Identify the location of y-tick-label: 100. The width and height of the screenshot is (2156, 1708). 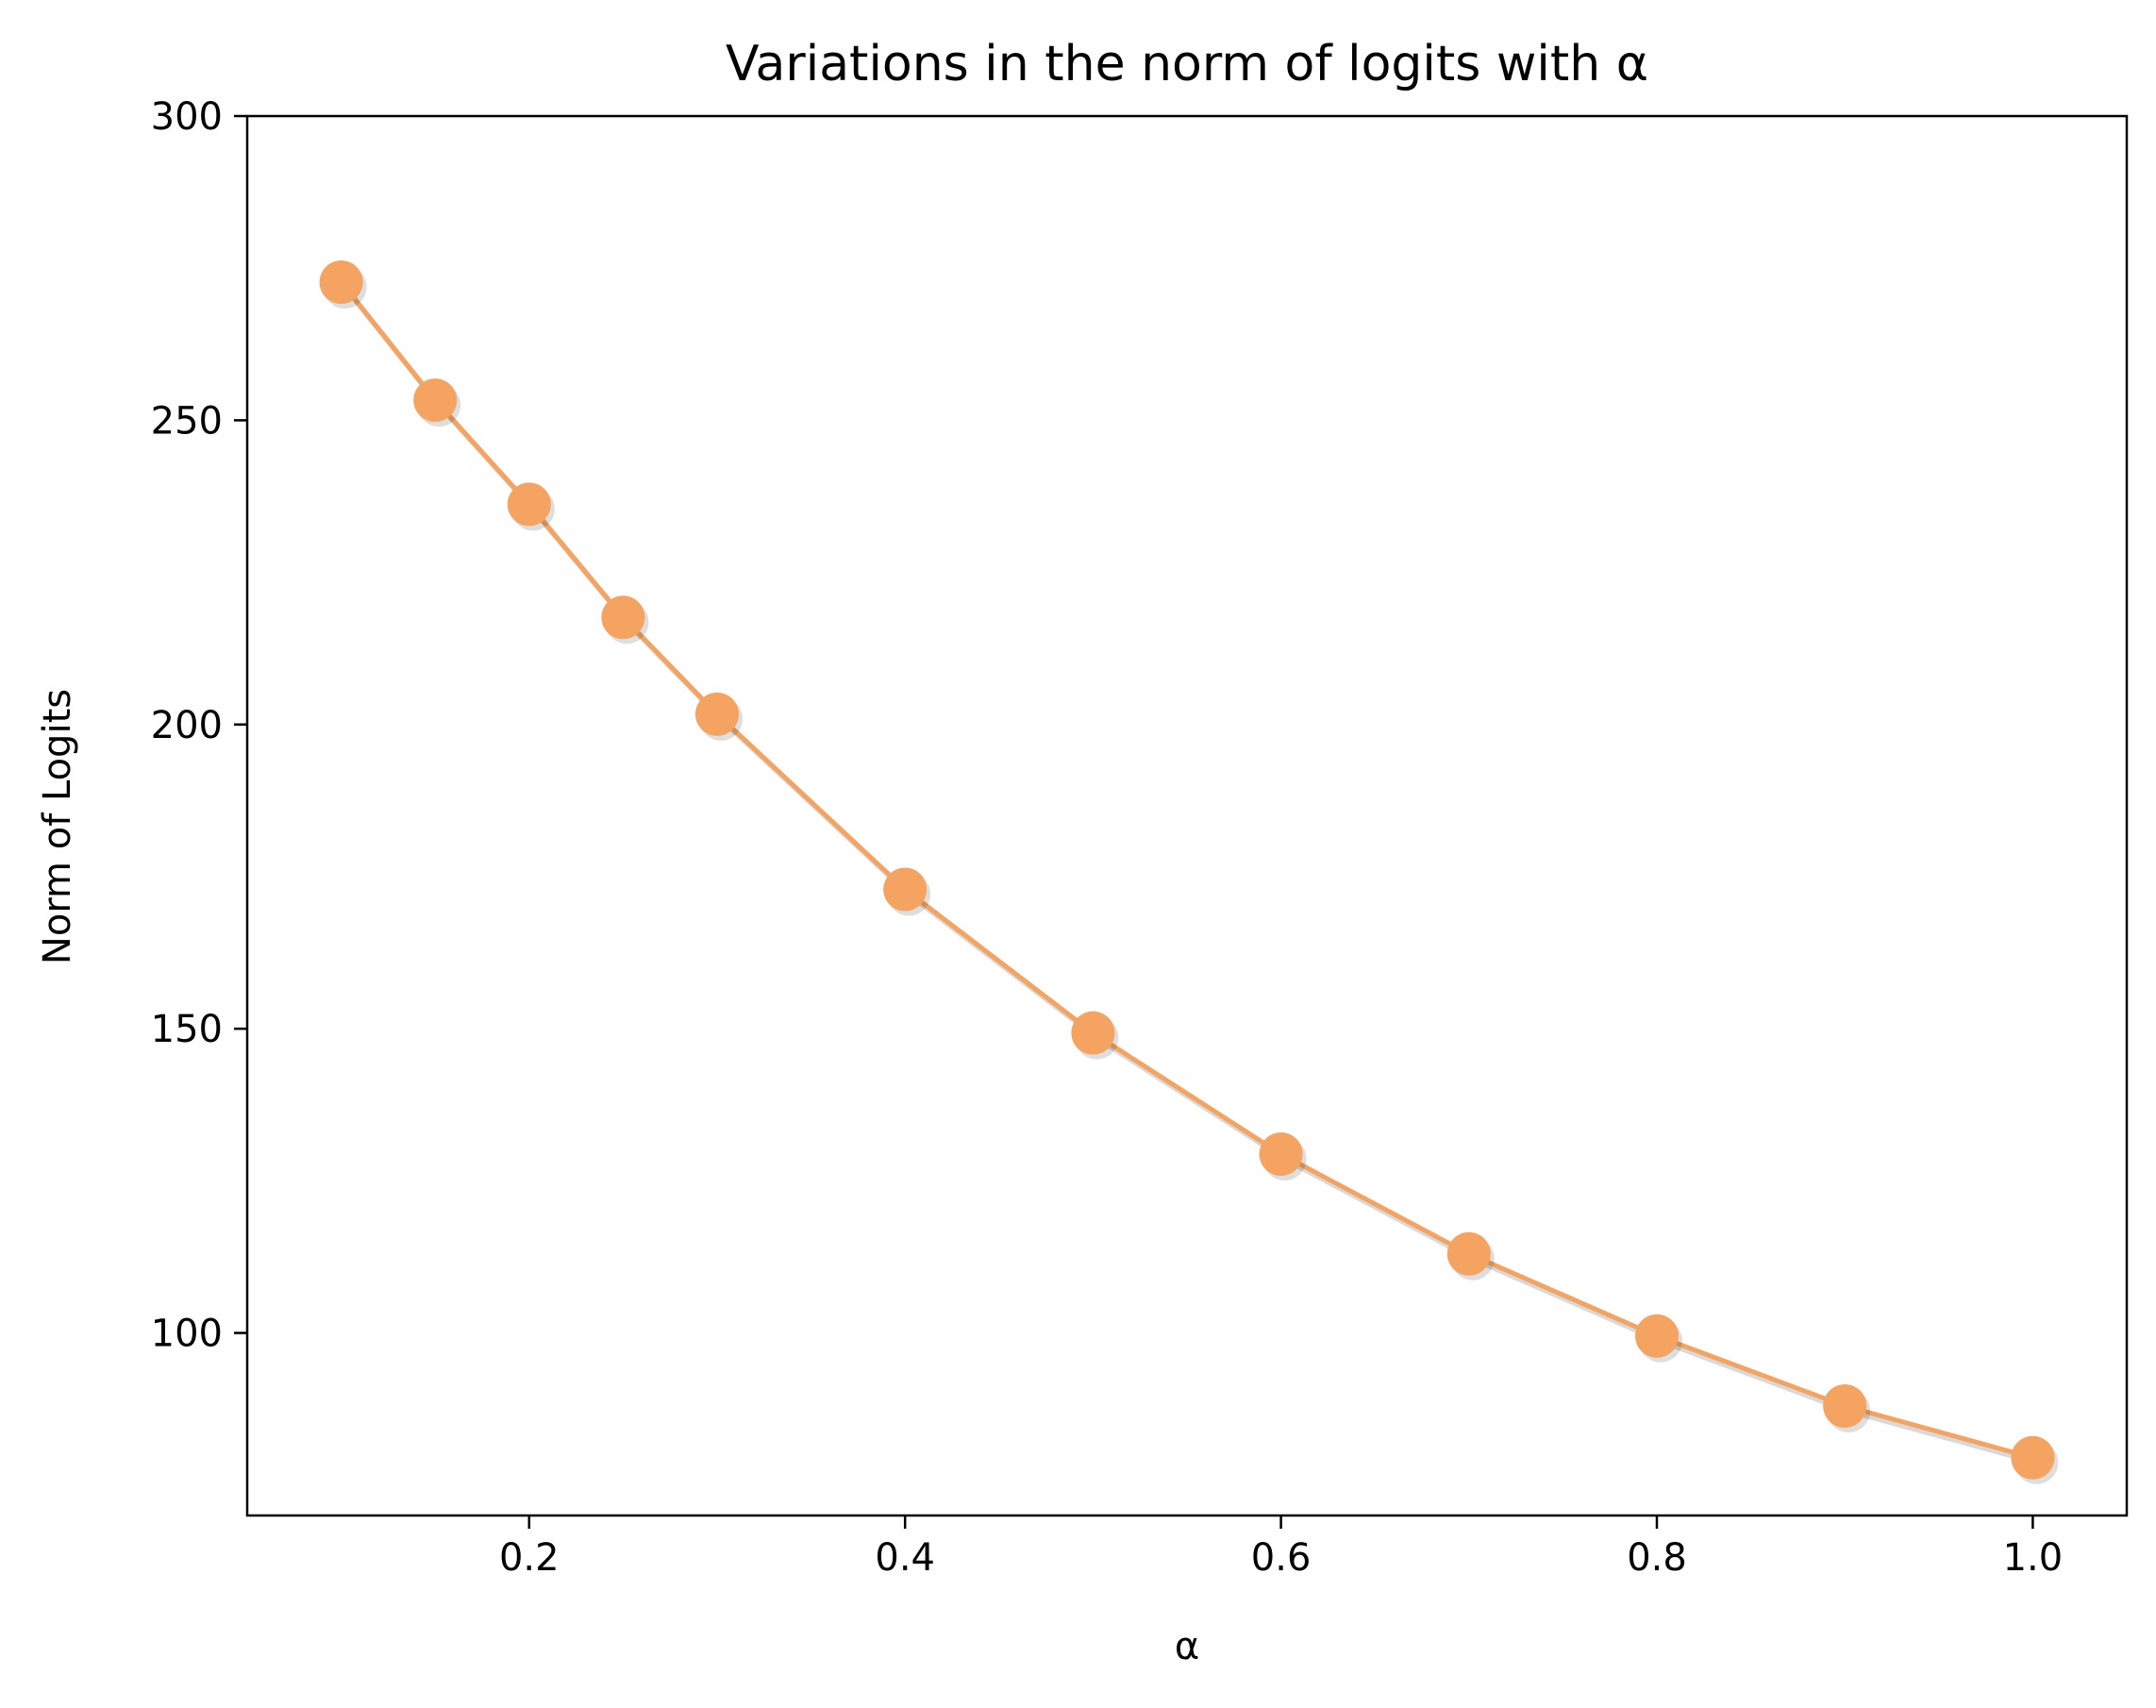
(187, 1334).